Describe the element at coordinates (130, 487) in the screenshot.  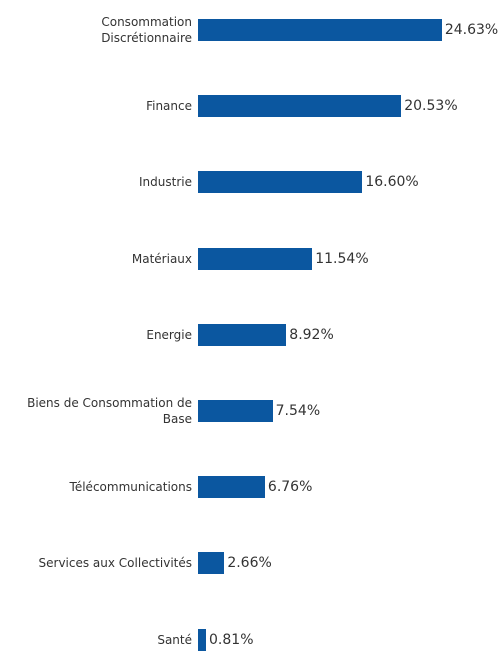
I see `category-label: Télécommunications` at that location.